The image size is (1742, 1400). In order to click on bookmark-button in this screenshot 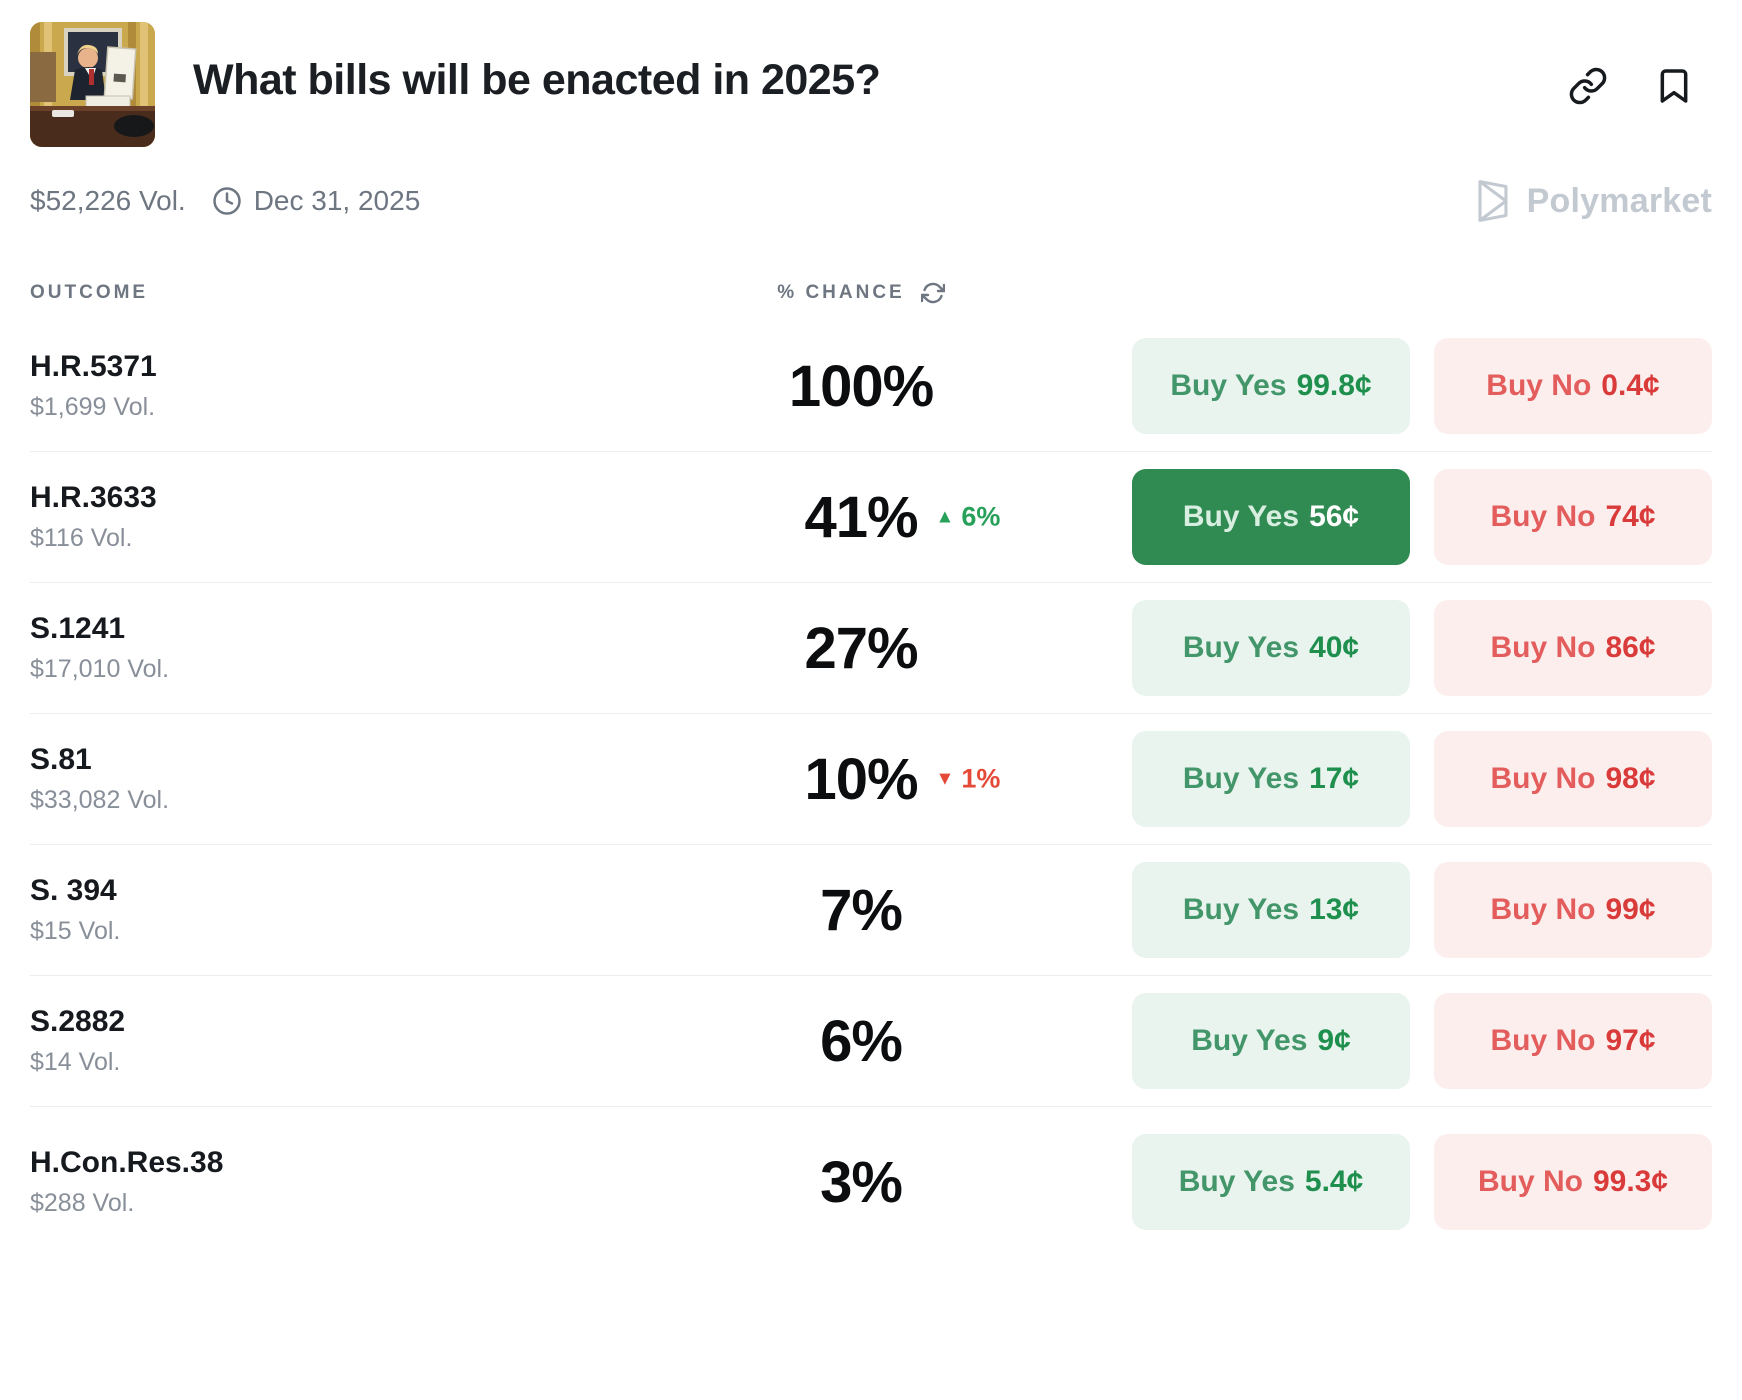, I will do `click(1674, 86)`.